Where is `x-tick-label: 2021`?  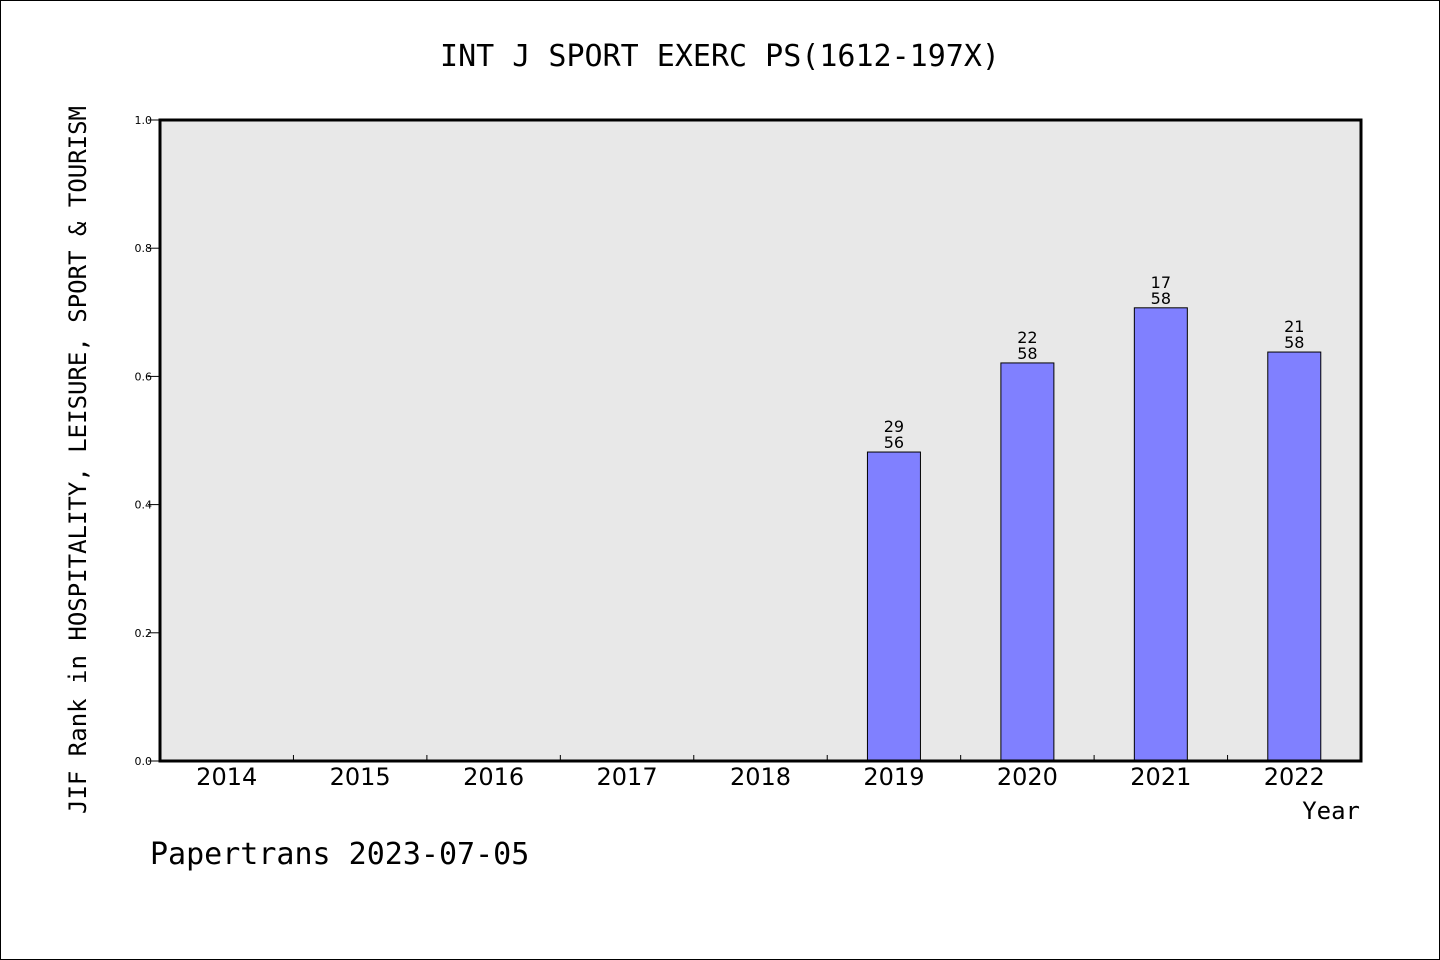
x-tick-label: 2021 is located at coordinates (1160, 777).